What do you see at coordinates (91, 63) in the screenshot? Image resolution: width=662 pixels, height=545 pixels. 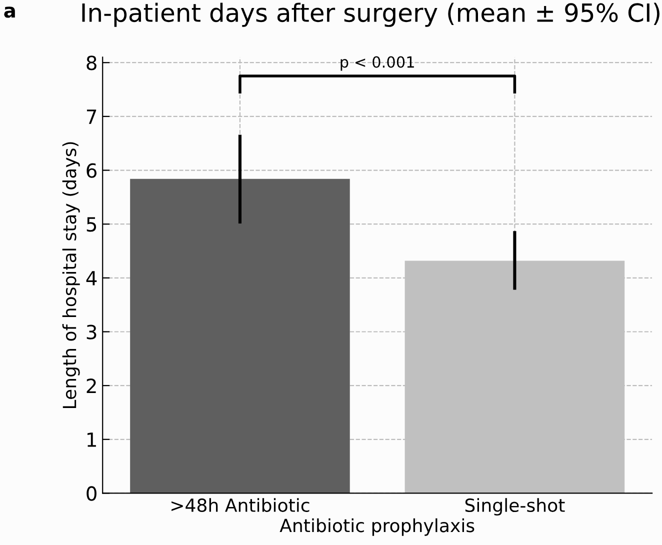 I see `y-tick-label: 8` at bounding box center [91, 63].